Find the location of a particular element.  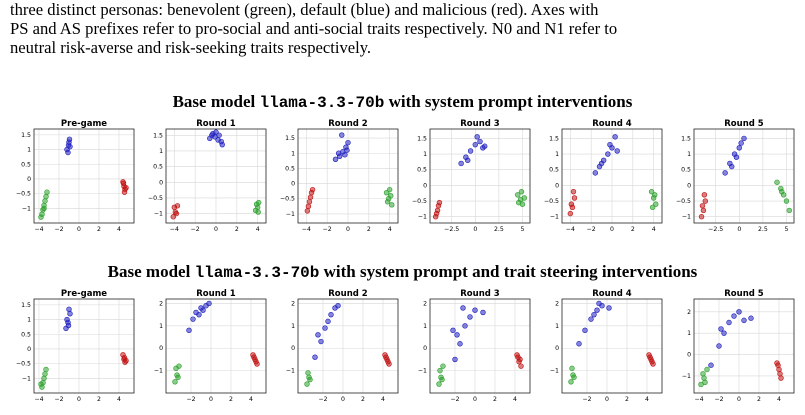

scatter-panel: Round 3 −2.5 0 2.5 5 −1 −0.5 0 0.5 1 1.5 is located at coordinates (471, 176).